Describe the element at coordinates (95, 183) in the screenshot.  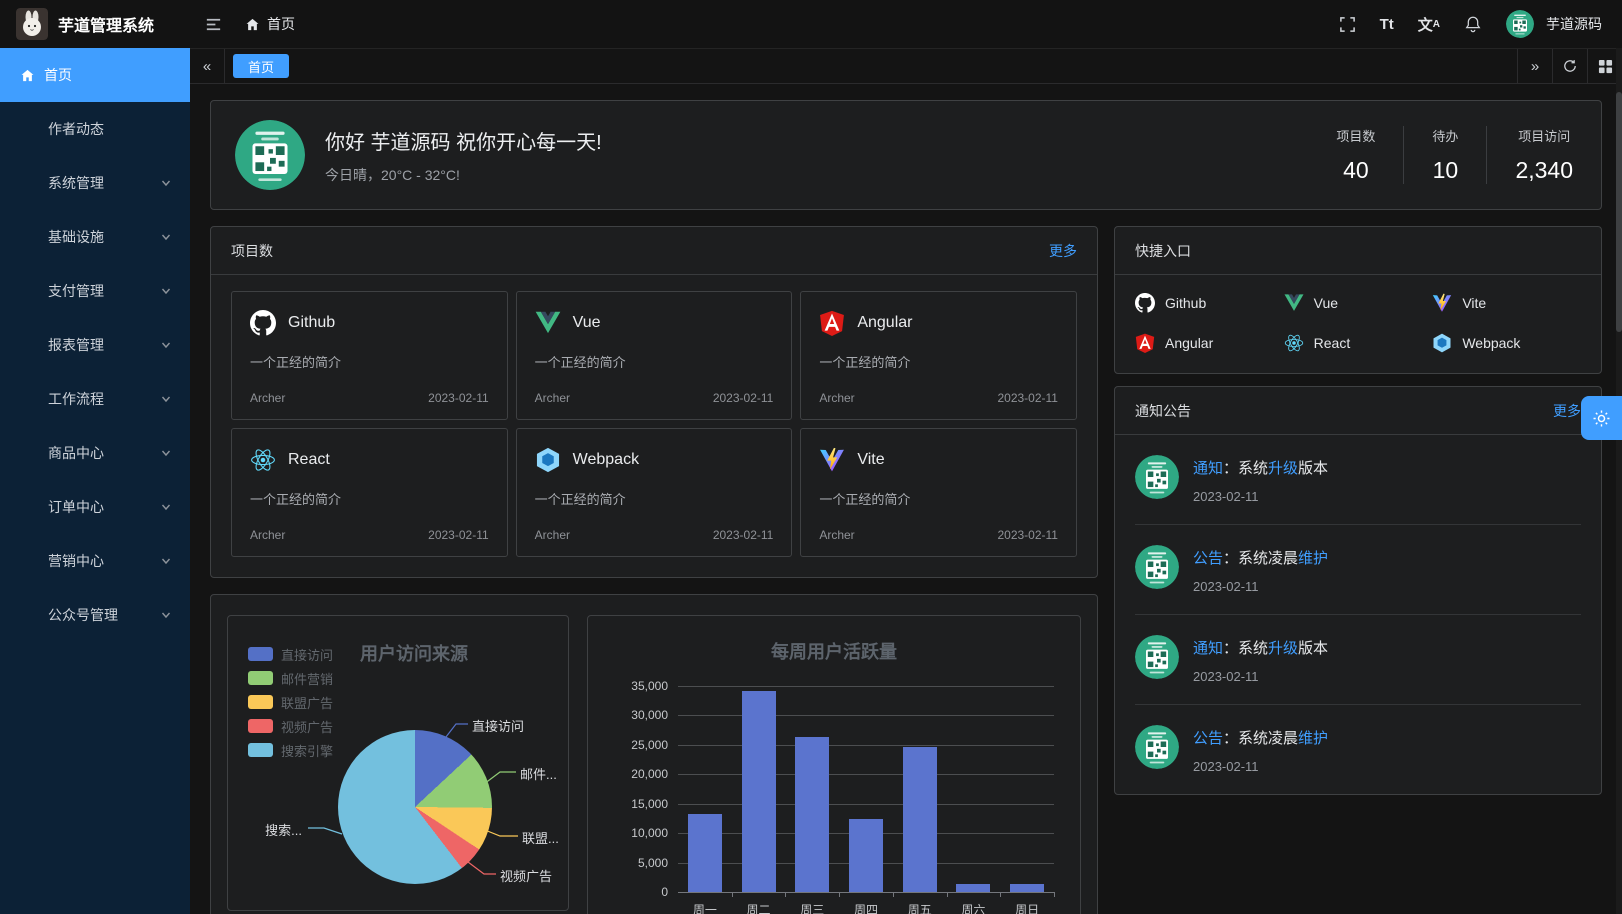
I see `sidebar-item-system: 系统管理` at that location.